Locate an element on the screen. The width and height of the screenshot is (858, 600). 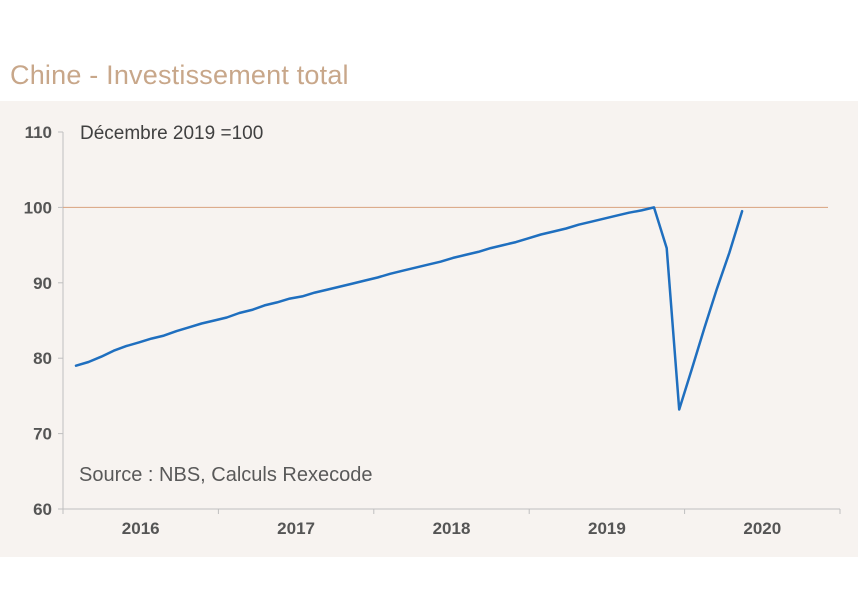
y-tick-label: 90 is located at coordinates (42, 283).